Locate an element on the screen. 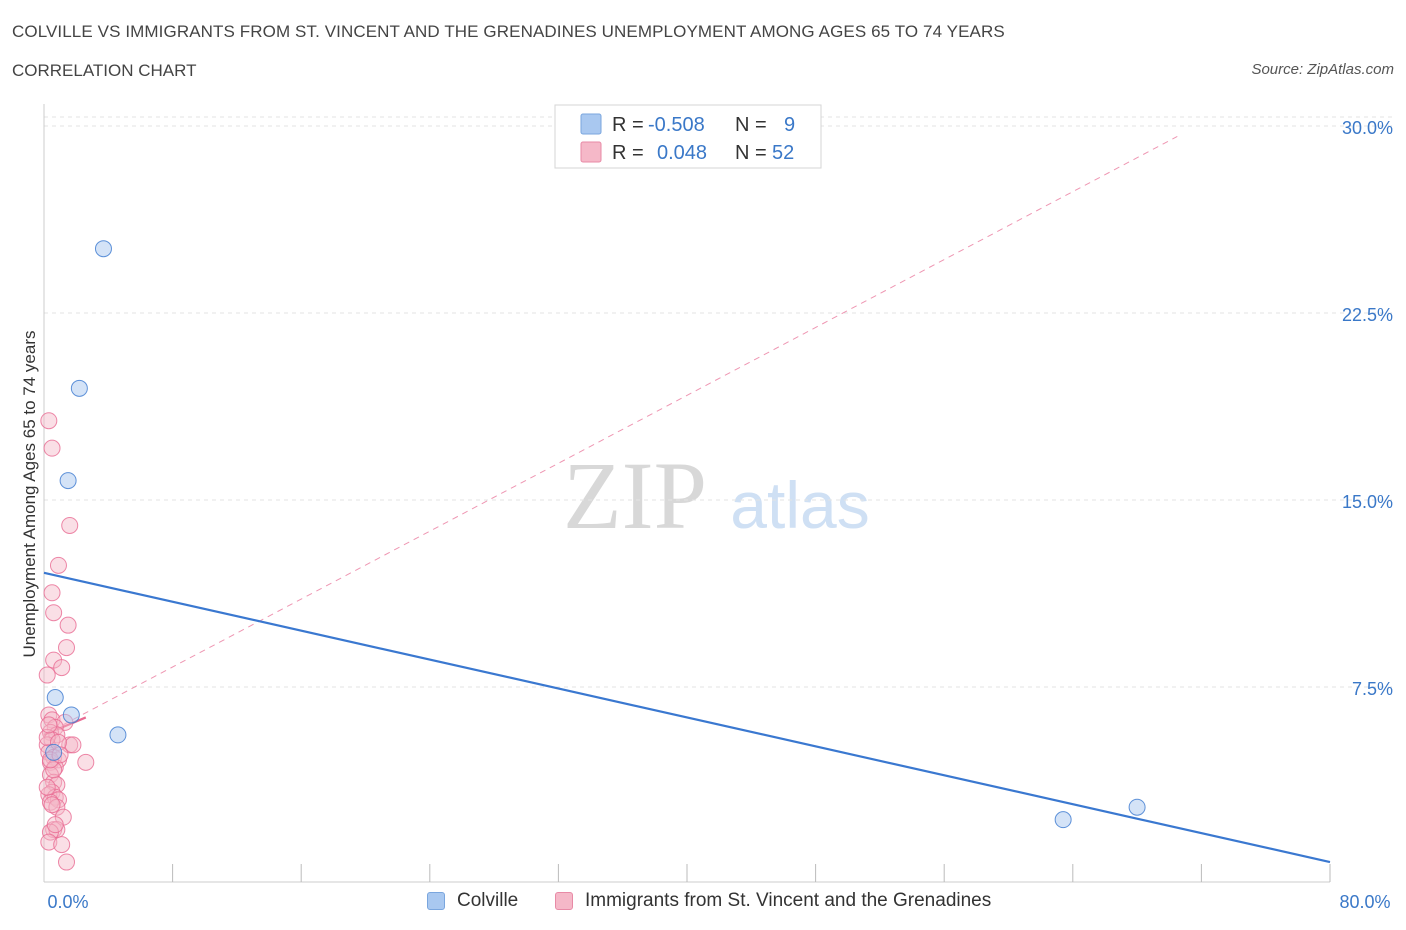 This screenshot has height=930, width=1406. bottom-legend-colville: Colville is located at coordinates (472, 901).